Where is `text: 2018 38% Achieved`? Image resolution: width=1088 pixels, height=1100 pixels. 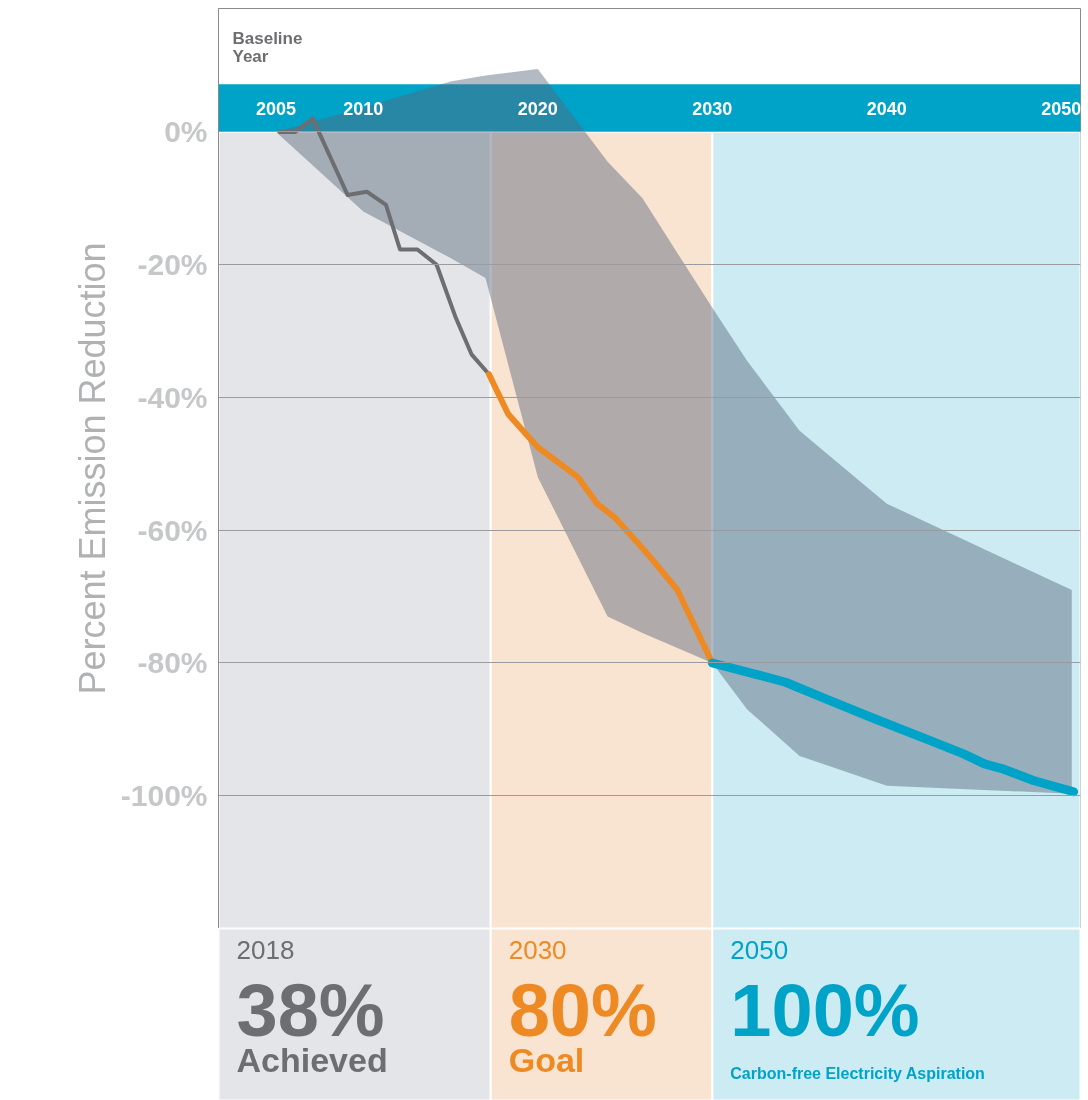 text: 2018 38% Achieved is located at coordinates (312, 1006).